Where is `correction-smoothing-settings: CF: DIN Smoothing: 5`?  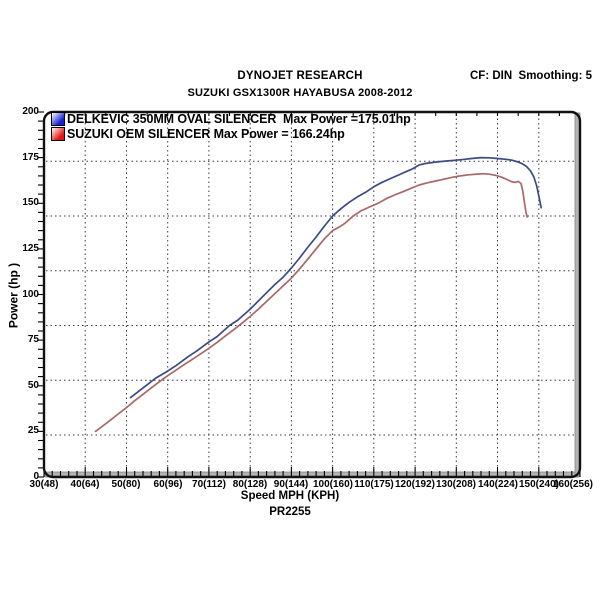 correction-smoothing-settings: CF: DIN Smoothing: 5 is located at coordinates (530, 76).